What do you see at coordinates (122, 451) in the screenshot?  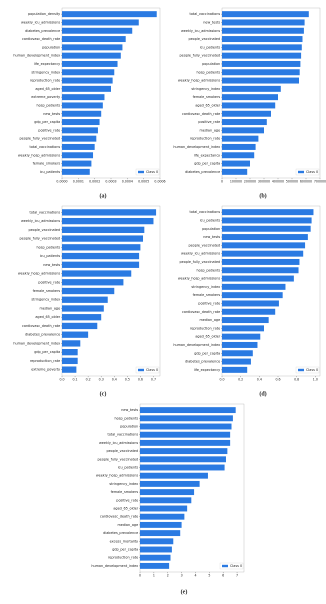 I see `y-tick-label: people_vaccinated` at bounding box center [122, 451].